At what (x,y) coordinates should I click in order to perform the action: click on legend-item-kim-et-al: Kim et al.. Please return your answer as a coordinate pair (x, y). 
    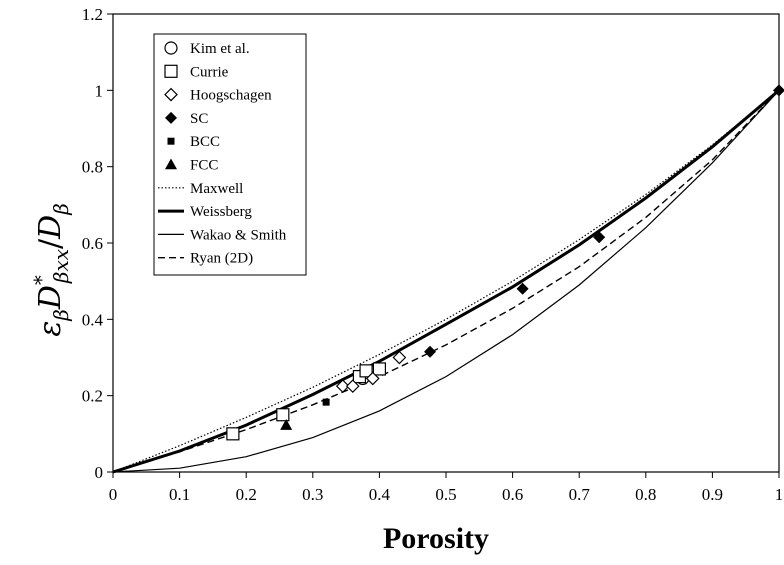
    Looking at the image, I should click on (207, 49).